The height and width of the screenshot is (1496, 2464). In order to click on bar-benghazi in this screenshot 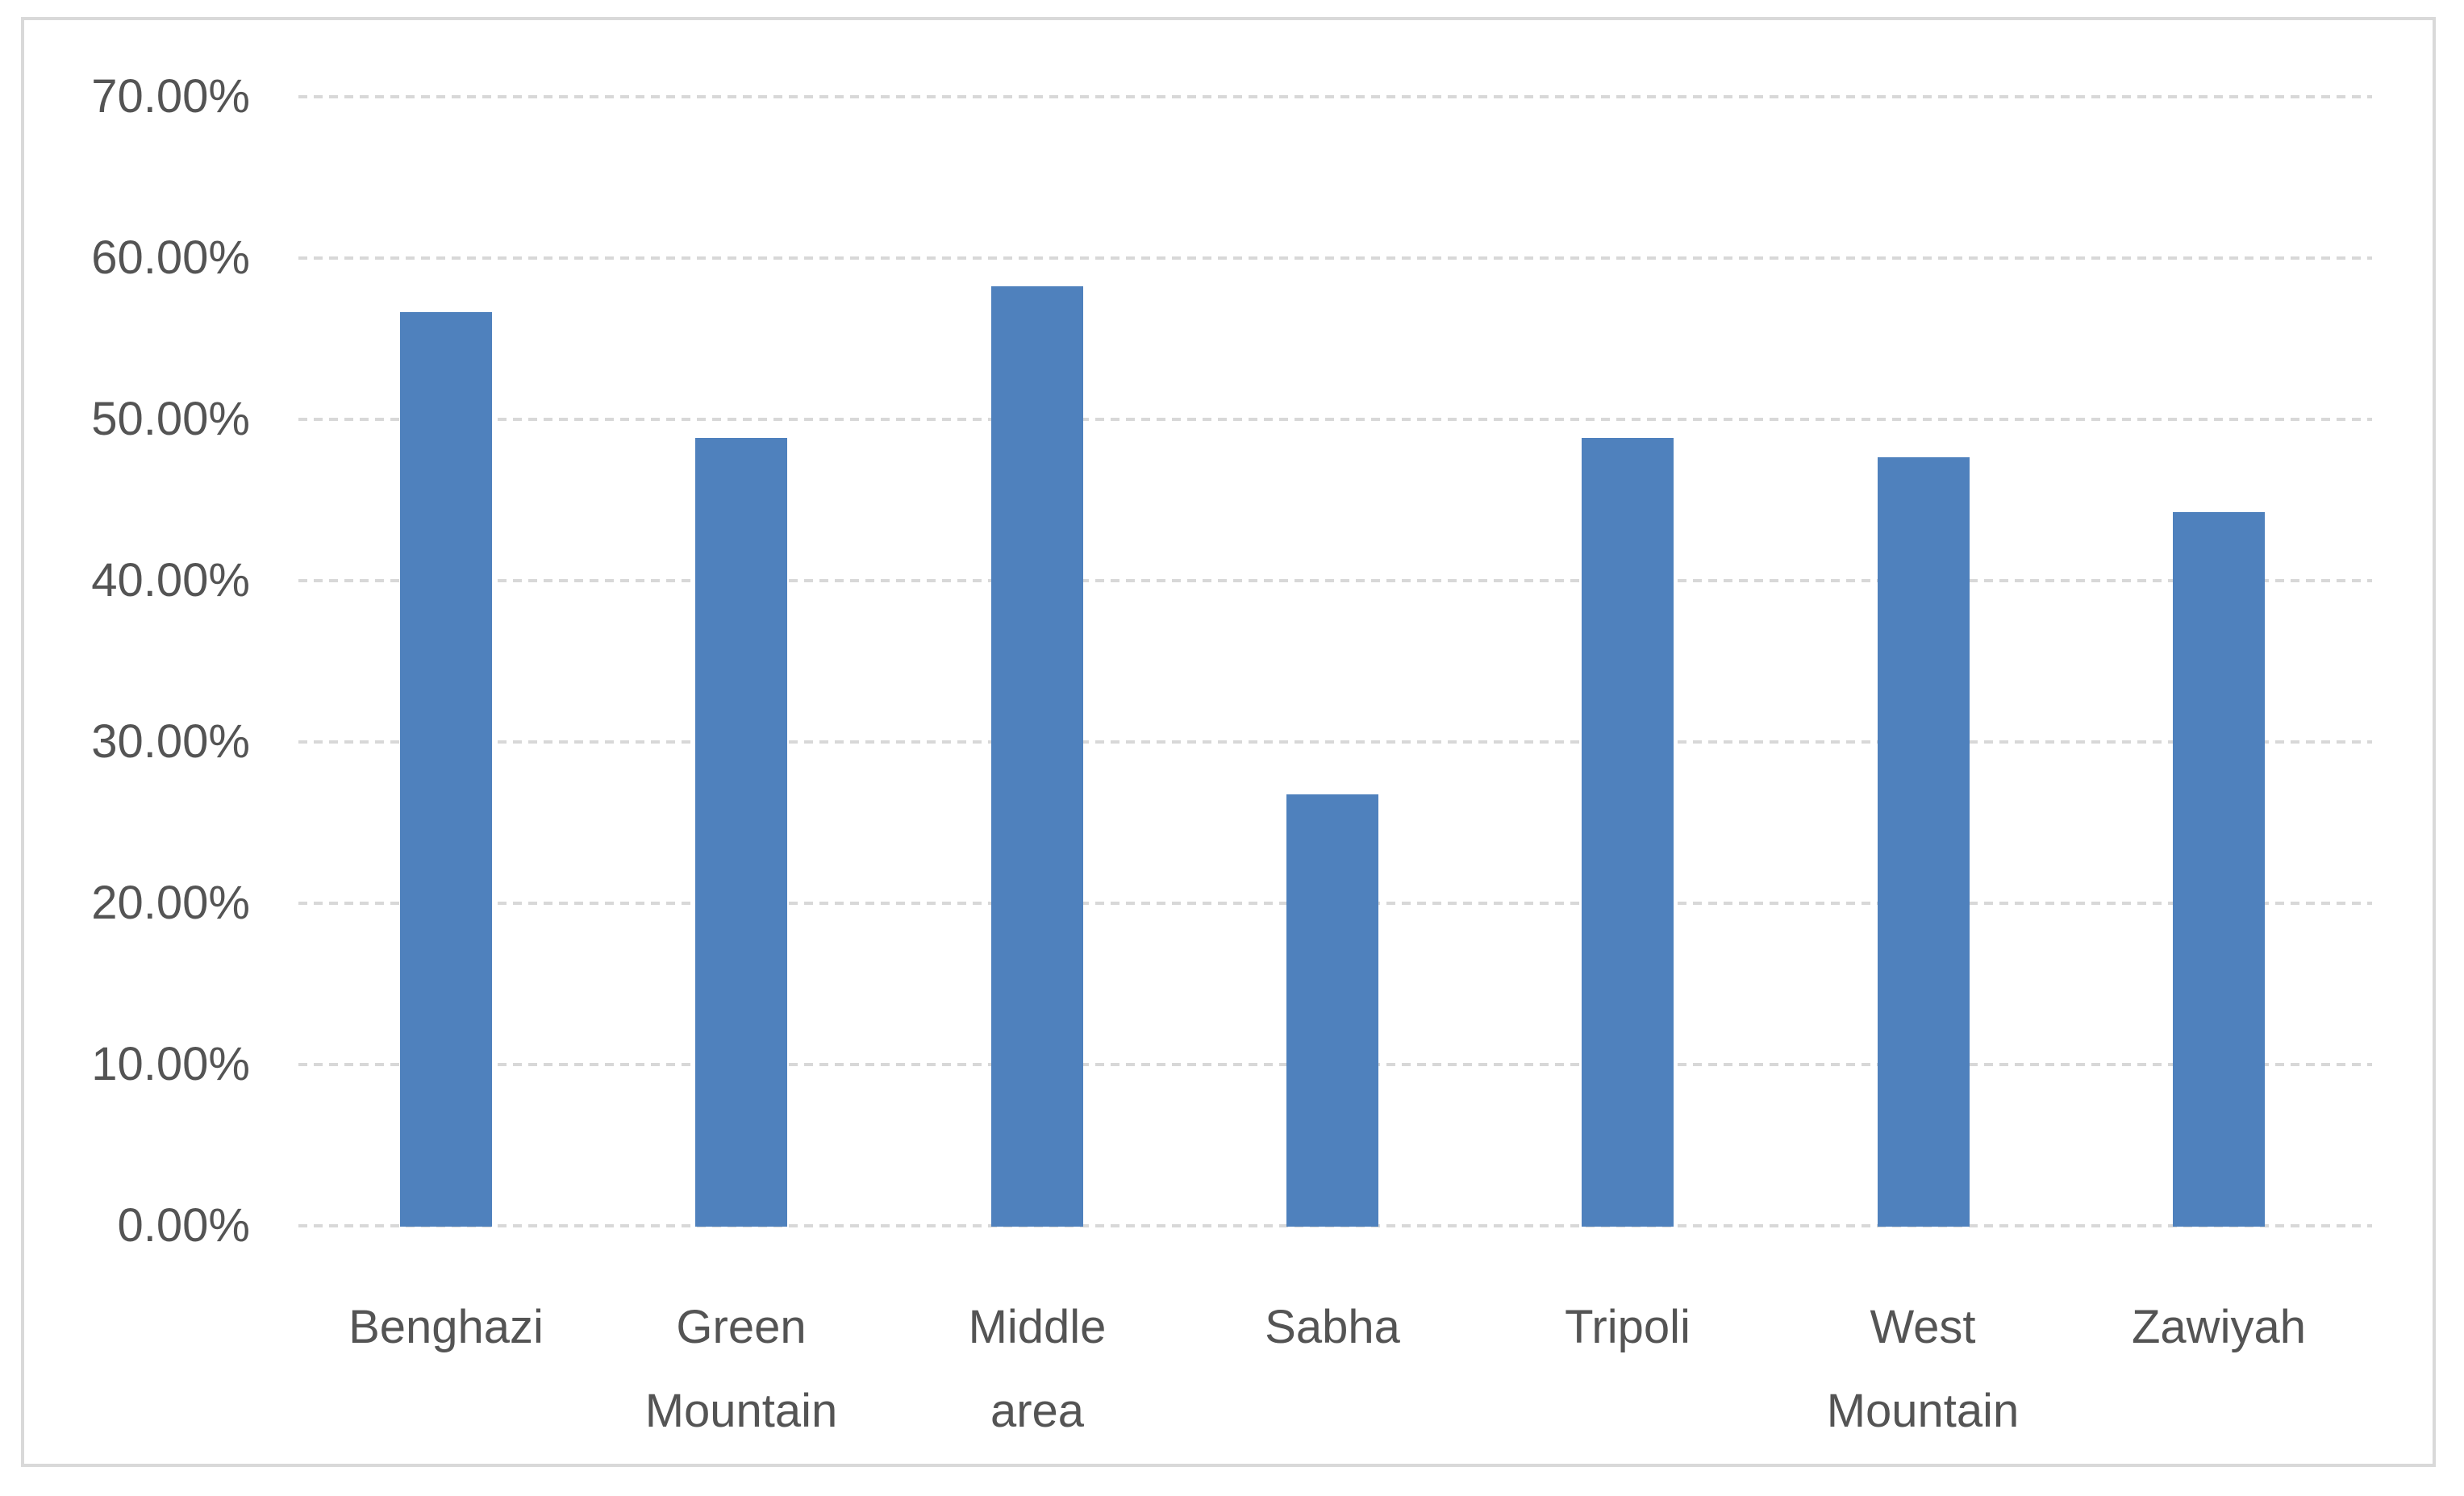, I will do `click(446, 769)`.